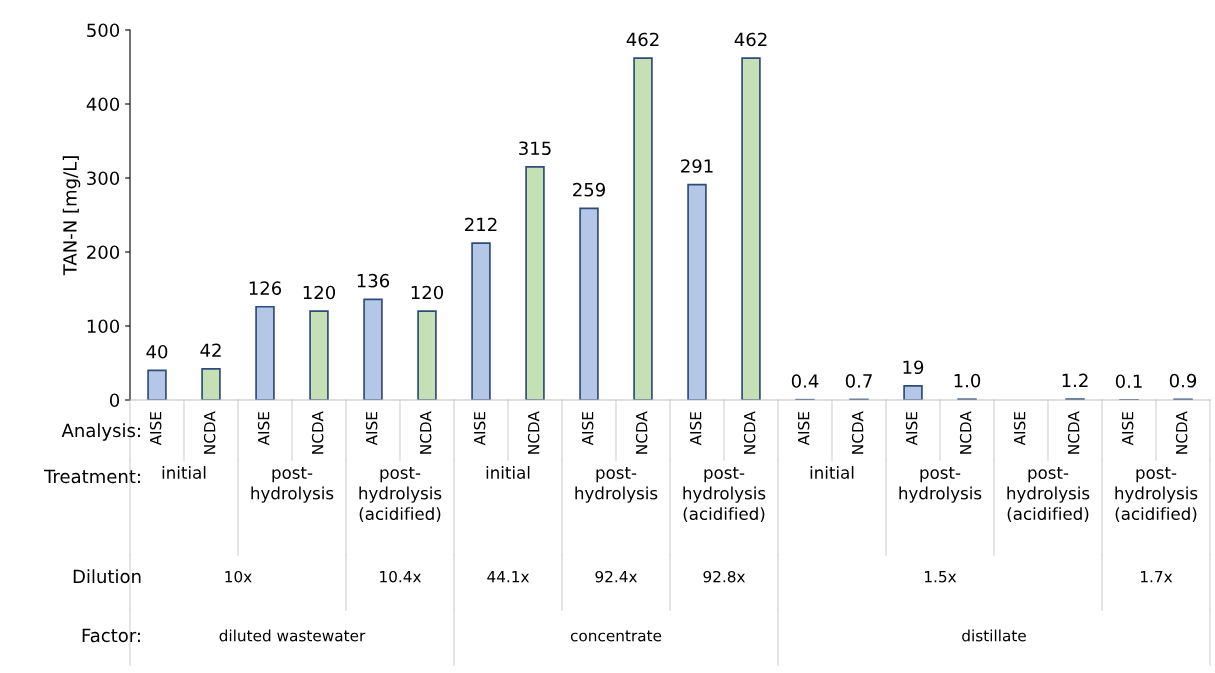  Describe the element at coordinates (92, 476) in the screenshot. I see `text: Treatment:` at that location.